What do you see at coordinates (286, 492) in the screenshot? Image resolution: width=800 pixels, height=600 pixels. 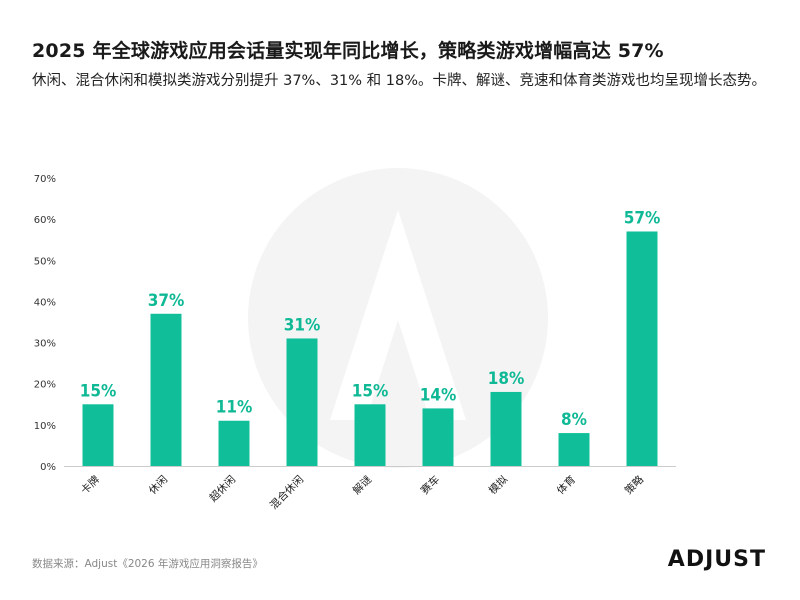 I see `x-category-label: 混合休闲` at bounding box center [286, 492].